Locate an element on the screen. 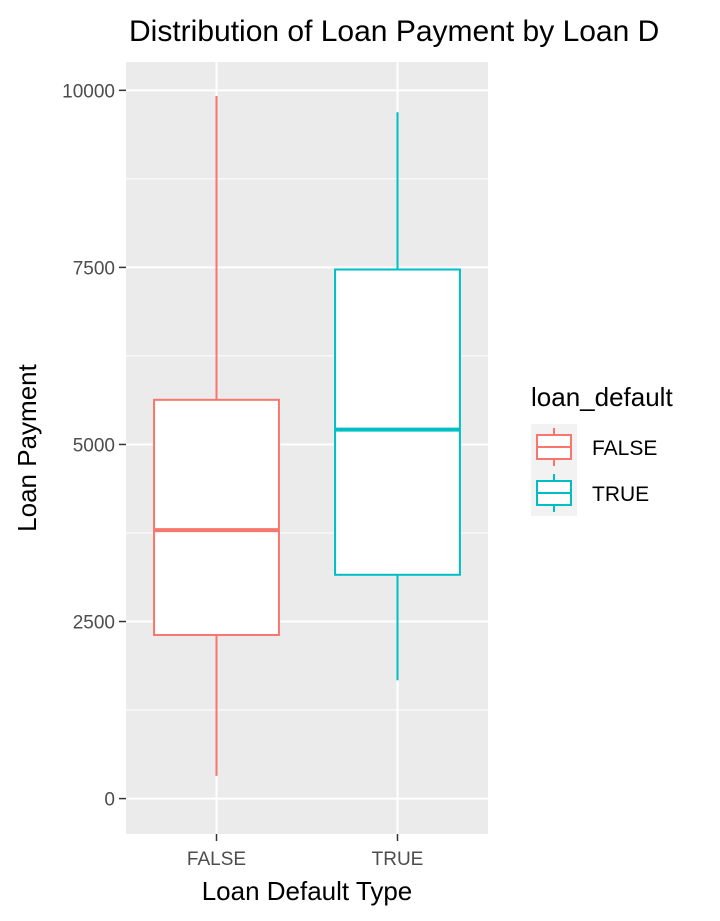  x-tick-label: FALSE is located at coordinates (216, 859).